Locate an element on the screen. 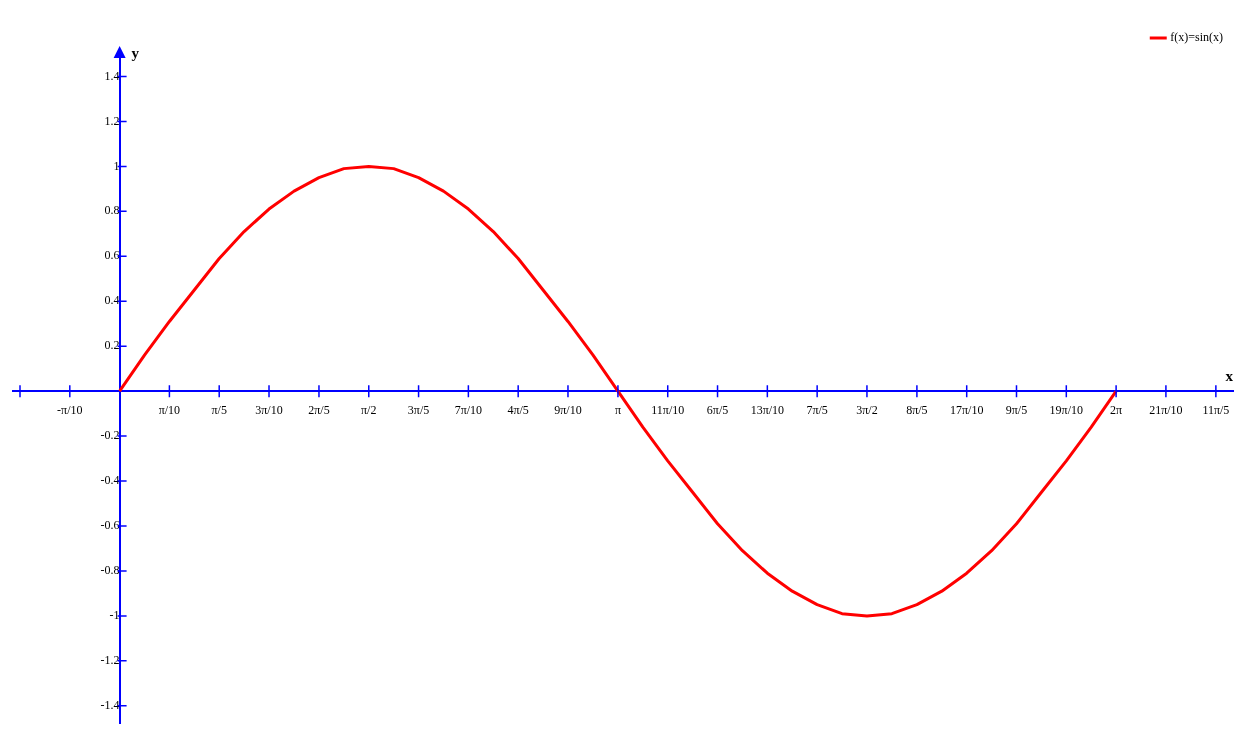 This screenshot has width=1255, height=751. x-tick-label: 19π/10 is located at coordinates (1066, 409).